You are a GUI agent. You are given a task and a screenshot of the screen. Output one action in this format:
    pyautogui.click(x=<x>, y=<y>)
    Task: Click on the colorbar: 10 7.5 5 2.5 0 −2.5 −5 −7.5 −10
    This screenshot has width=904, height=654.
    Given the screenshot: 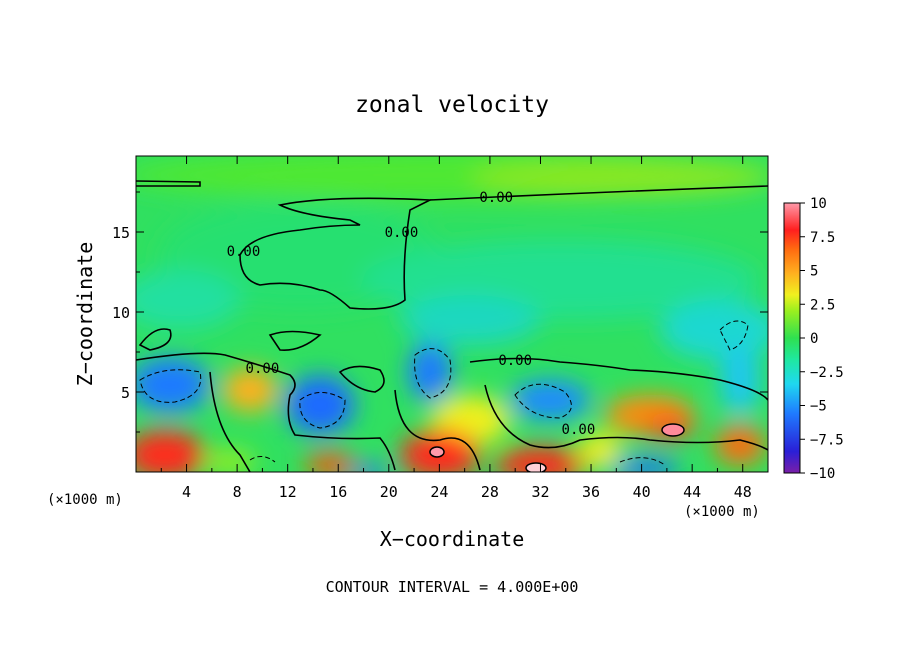 What is the action you would take?
    pyautogui.click(x=813, y=339)
    